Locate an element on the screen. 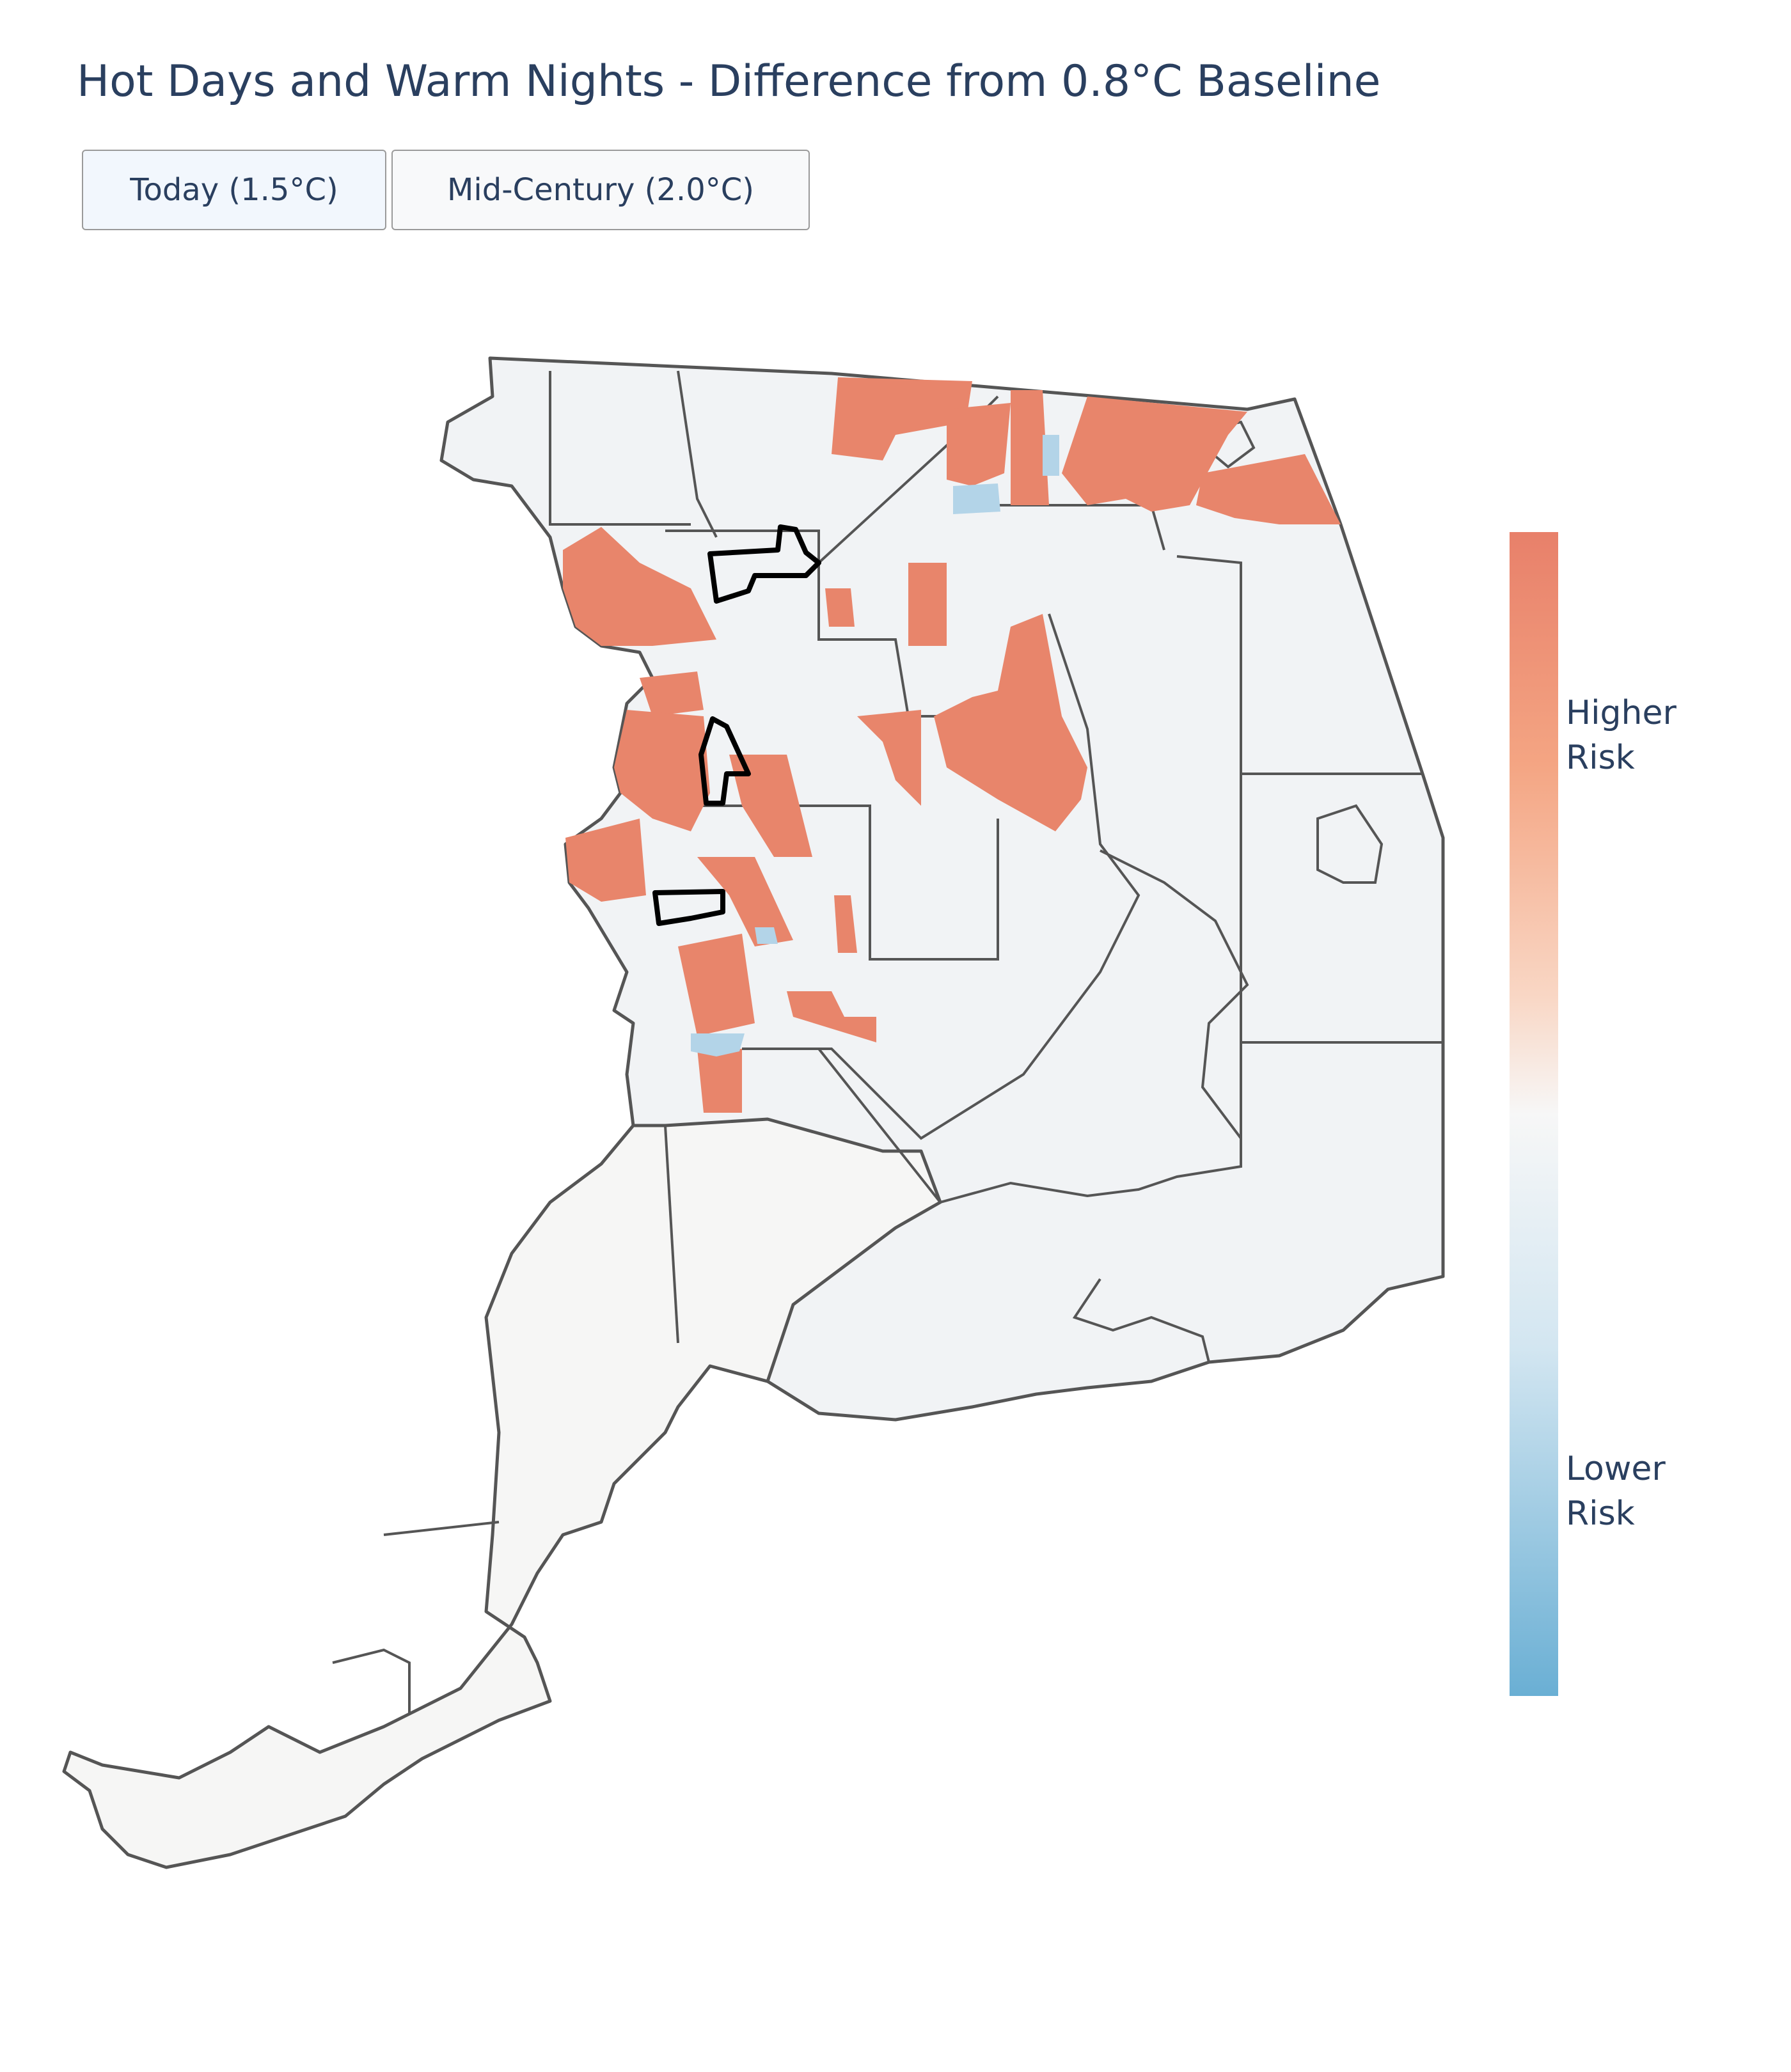 This screenshot has height=2072, width=1791. lower-risk-tracts is located at coordinates (875, 746).